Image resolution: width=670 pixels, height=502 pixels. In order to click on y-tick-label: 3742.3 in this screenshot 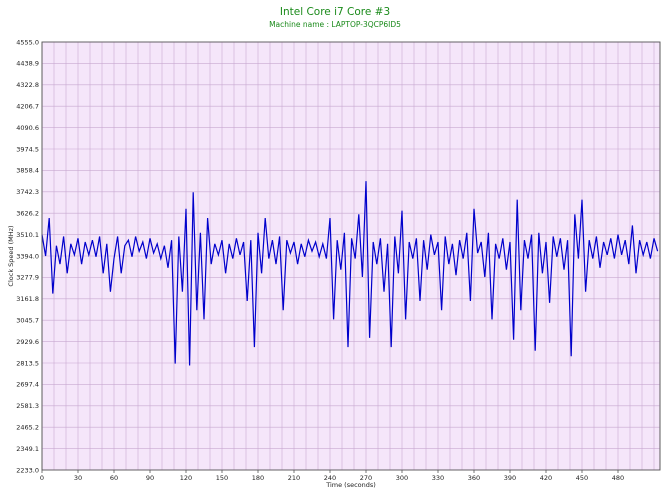, I will do `click(27, 192)`.